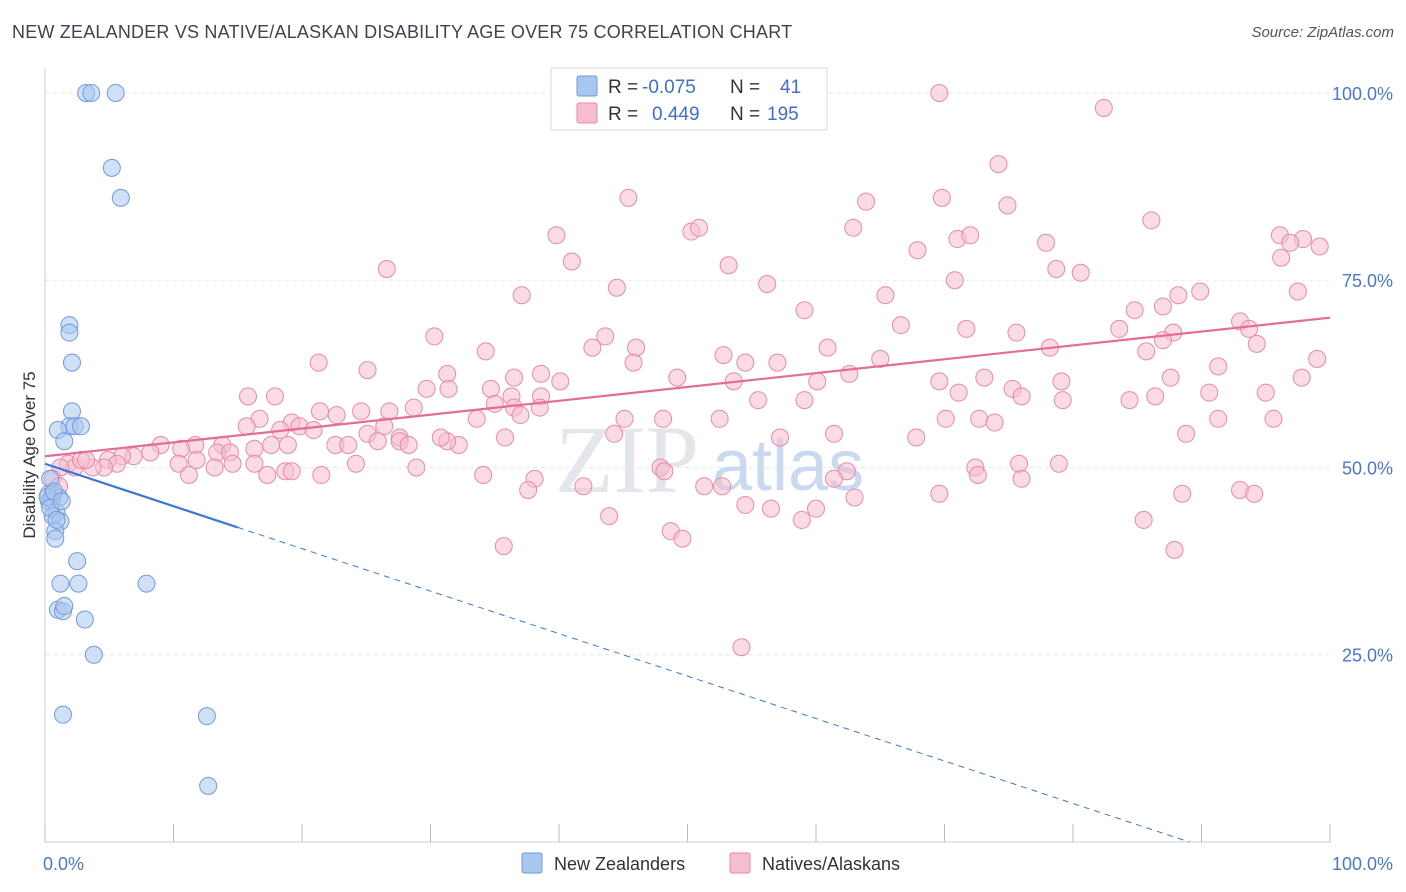 The width and height of the screenshot is (1406, 892). What do you see at coordinates (587, 113) in the screenshot?
I see `legend-swatch-natives-alaskans` at bounding box center [587, 113].